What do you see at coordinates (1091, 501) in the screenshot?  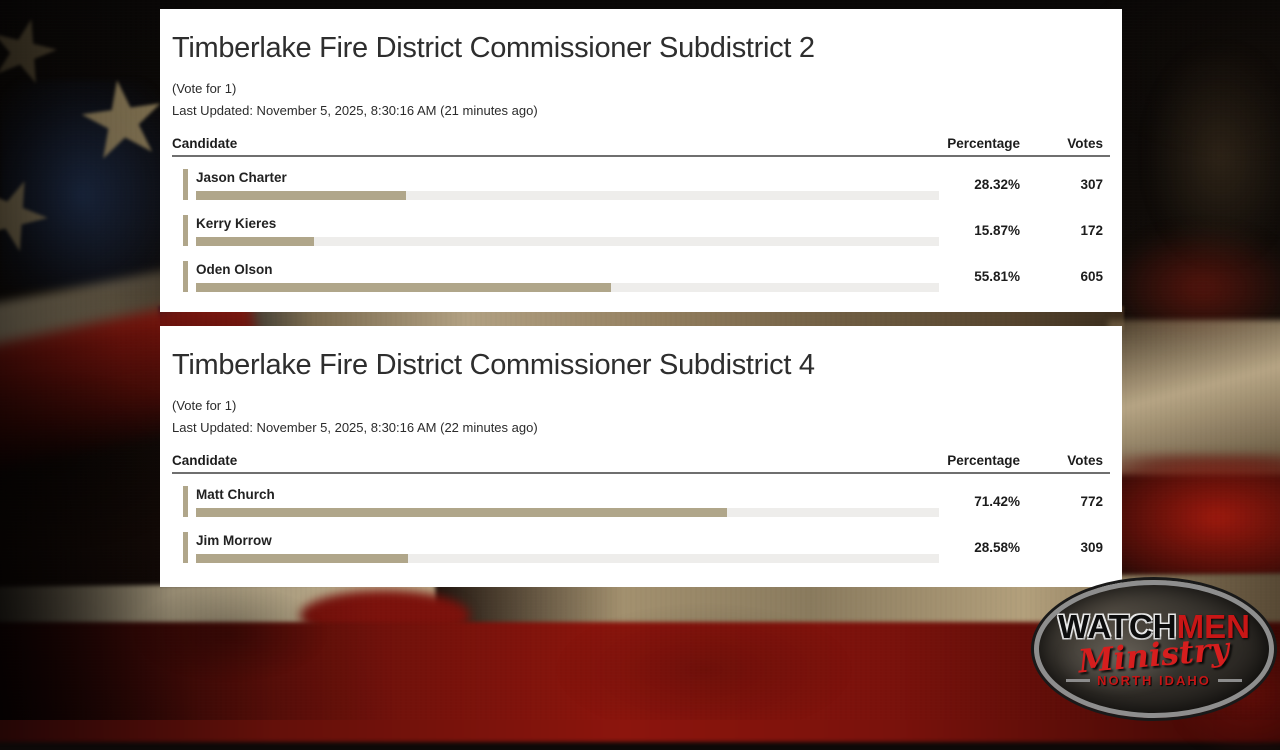 I see `votes-value: 772` at bounding box center [1091, 501].